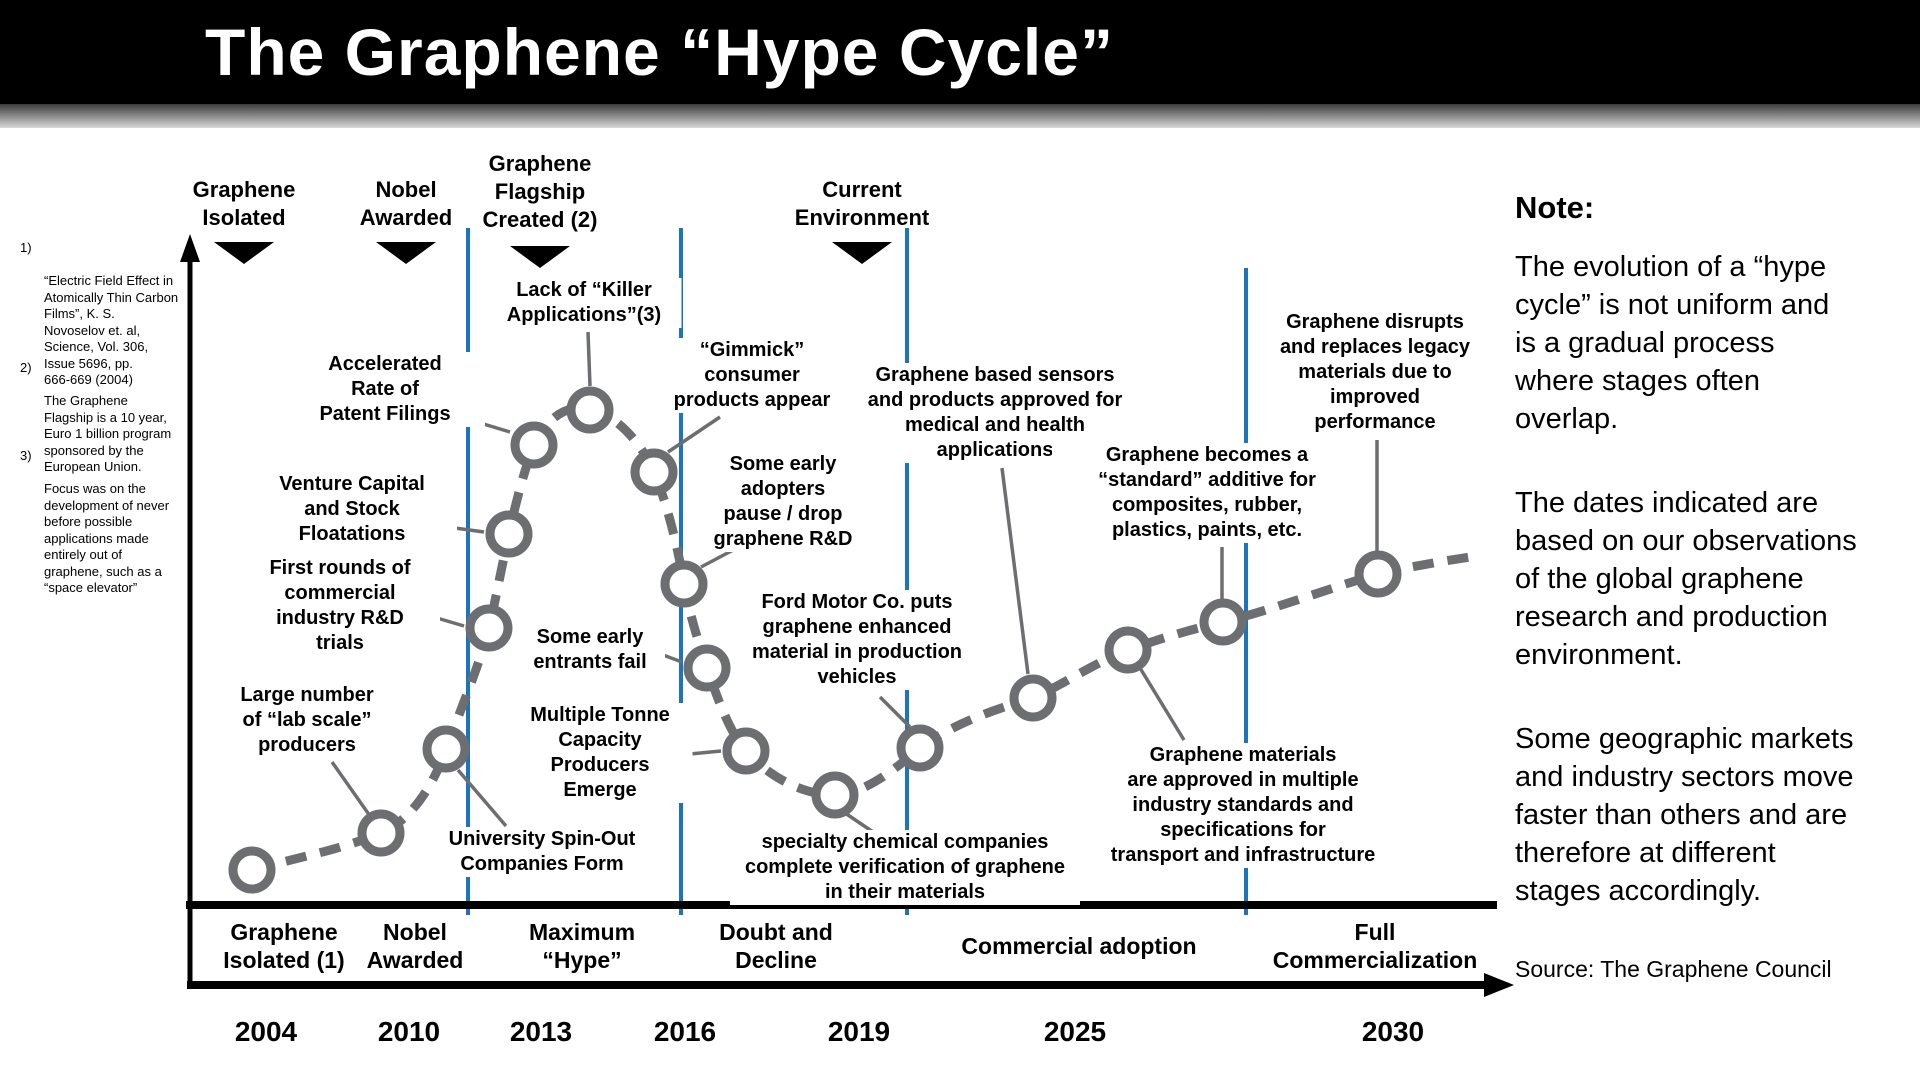 The height and width of the screenshot is (1080, 1920). What do you see at coordinates (415, 946) in the screenshot?
I see `stage-label-nobel-awarded: Nobel Awarded` at bounding box center [415, 946].